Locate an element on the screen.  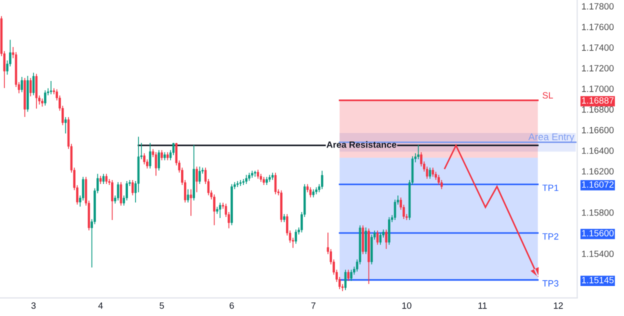
series-label: Area Resistance is located at coordinates (361, 144).